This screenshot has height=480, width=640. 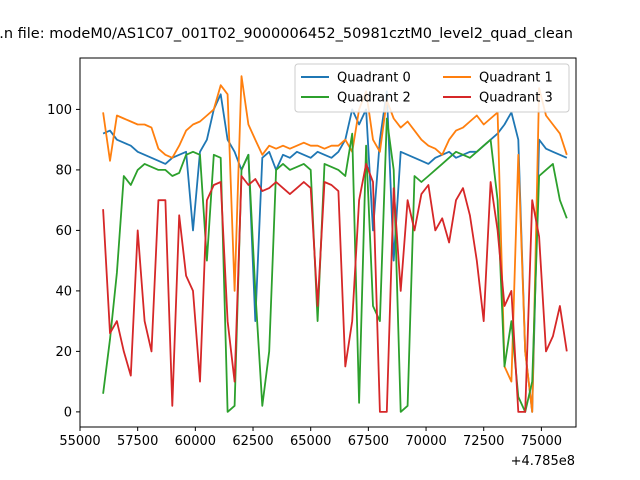 What do you see at coordinates (516, 98) in the screenshot?
I see `legend-label-quadrant-3: Quadrant 3` at bounding box center [516, 98].